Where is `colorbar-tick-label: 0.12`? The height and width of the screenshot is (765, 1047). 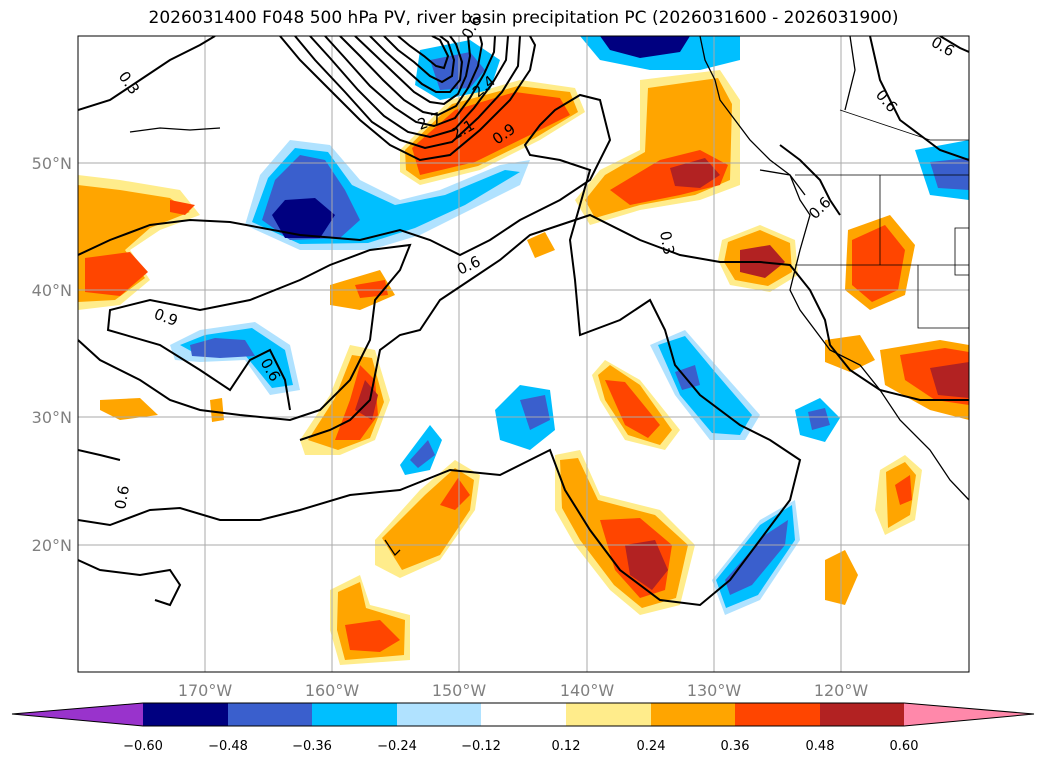
colorbar-tick-label: 0.12 is located at coordinates (566, 746).